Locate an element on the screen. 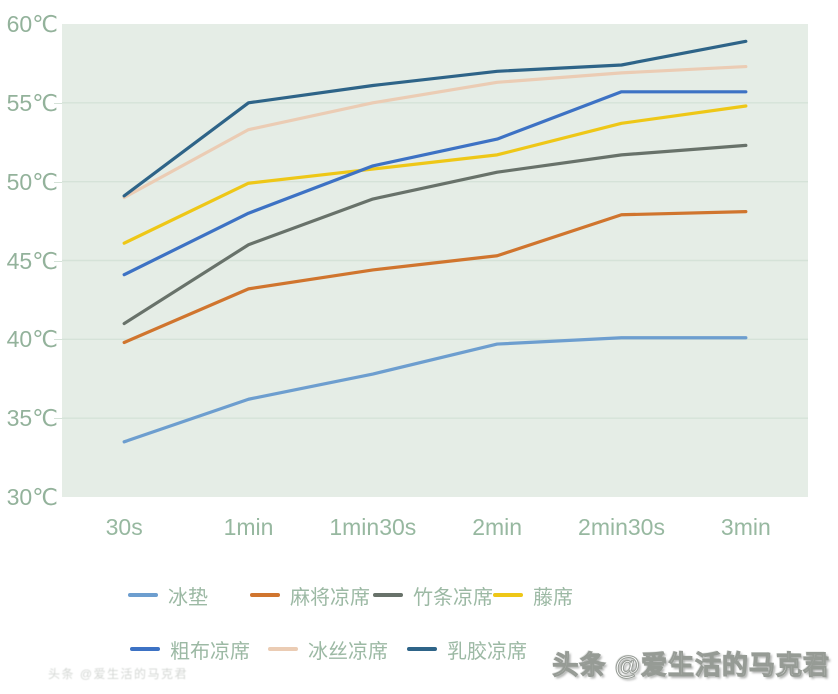 The image size is (838, 694). legend-label: 麻将凉席 is located at coordinates (330, 597).